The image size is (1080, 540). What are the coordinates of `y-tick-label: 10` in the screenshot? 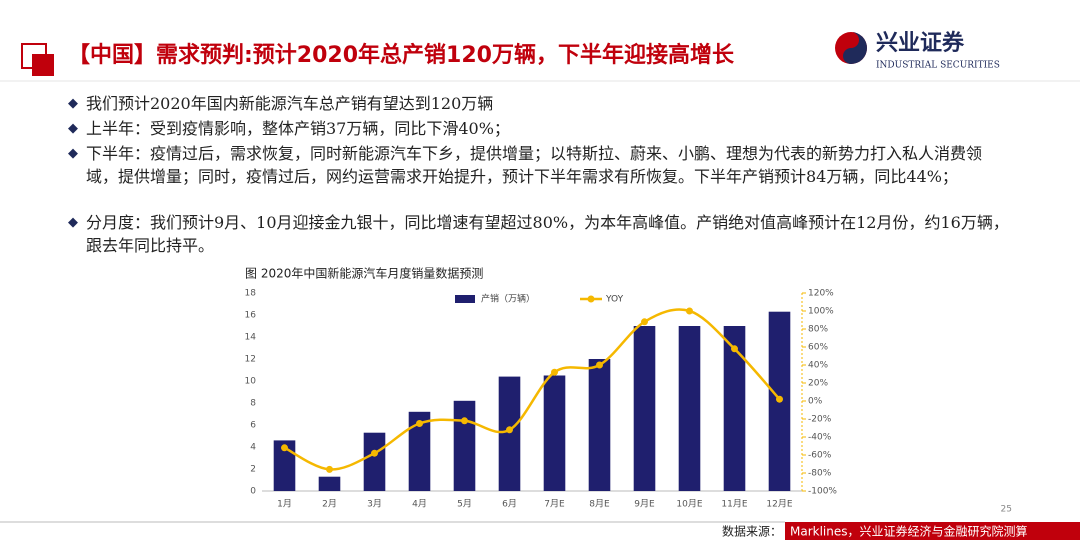 It's located at (251, 382).